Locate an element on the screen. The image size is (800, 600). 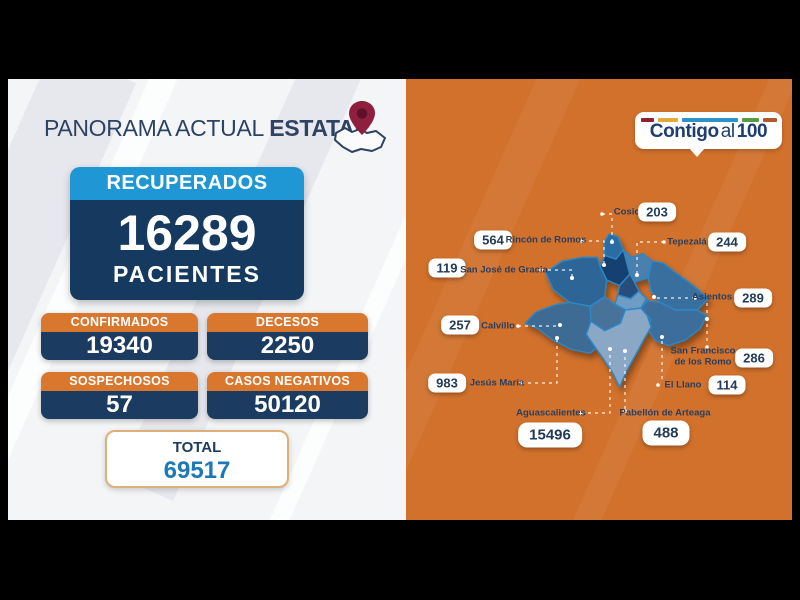
stat-card-sospechosos: SOSPECHOSOS 57 is located at coordinates (119, 395).